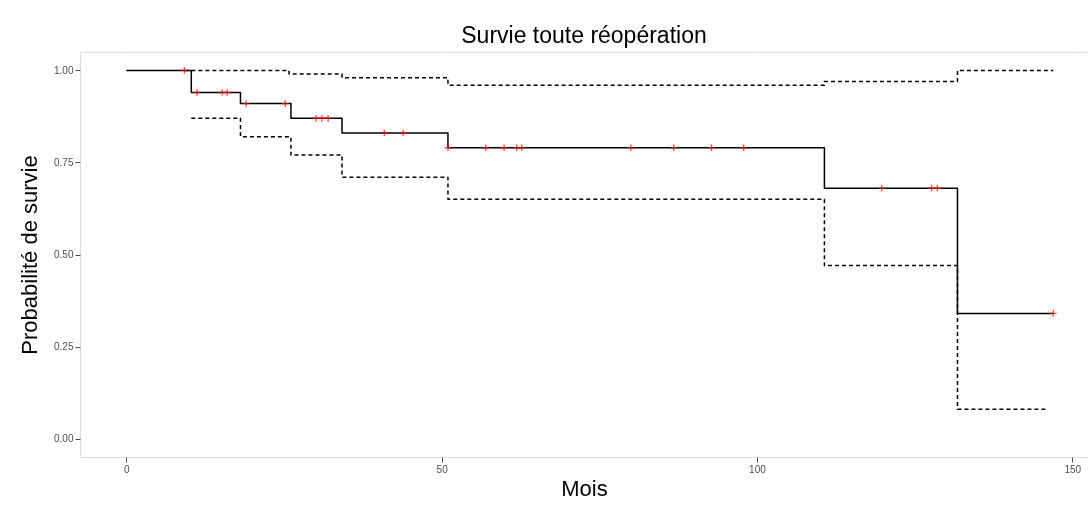 This screenshot has width=1088, height=511. What do you see at coordinates (1073, 469) in the screenshot?
I see `x-tick-label: 150` at bounding box center [1073, 469].